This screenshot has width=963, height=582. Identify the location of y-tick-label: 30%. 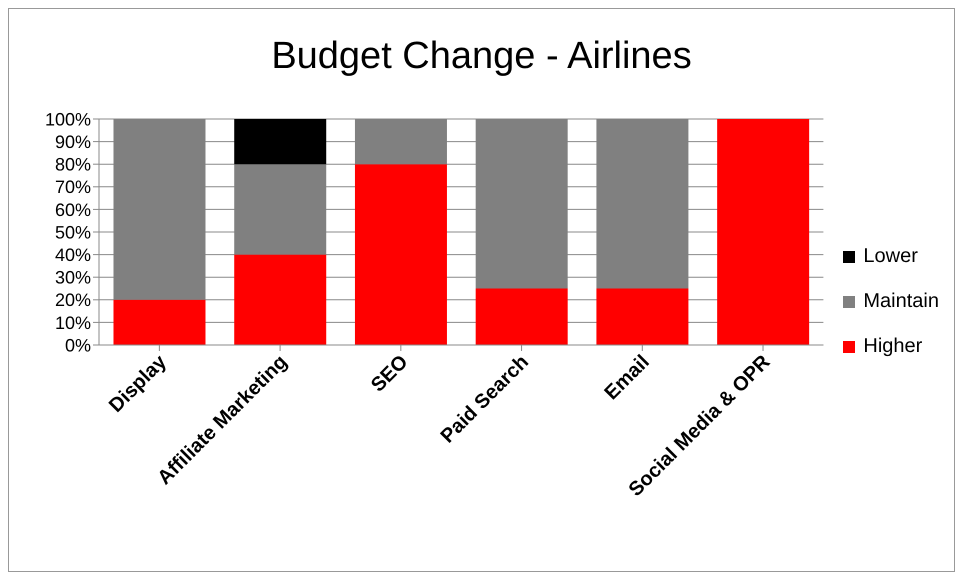
(72, 278).